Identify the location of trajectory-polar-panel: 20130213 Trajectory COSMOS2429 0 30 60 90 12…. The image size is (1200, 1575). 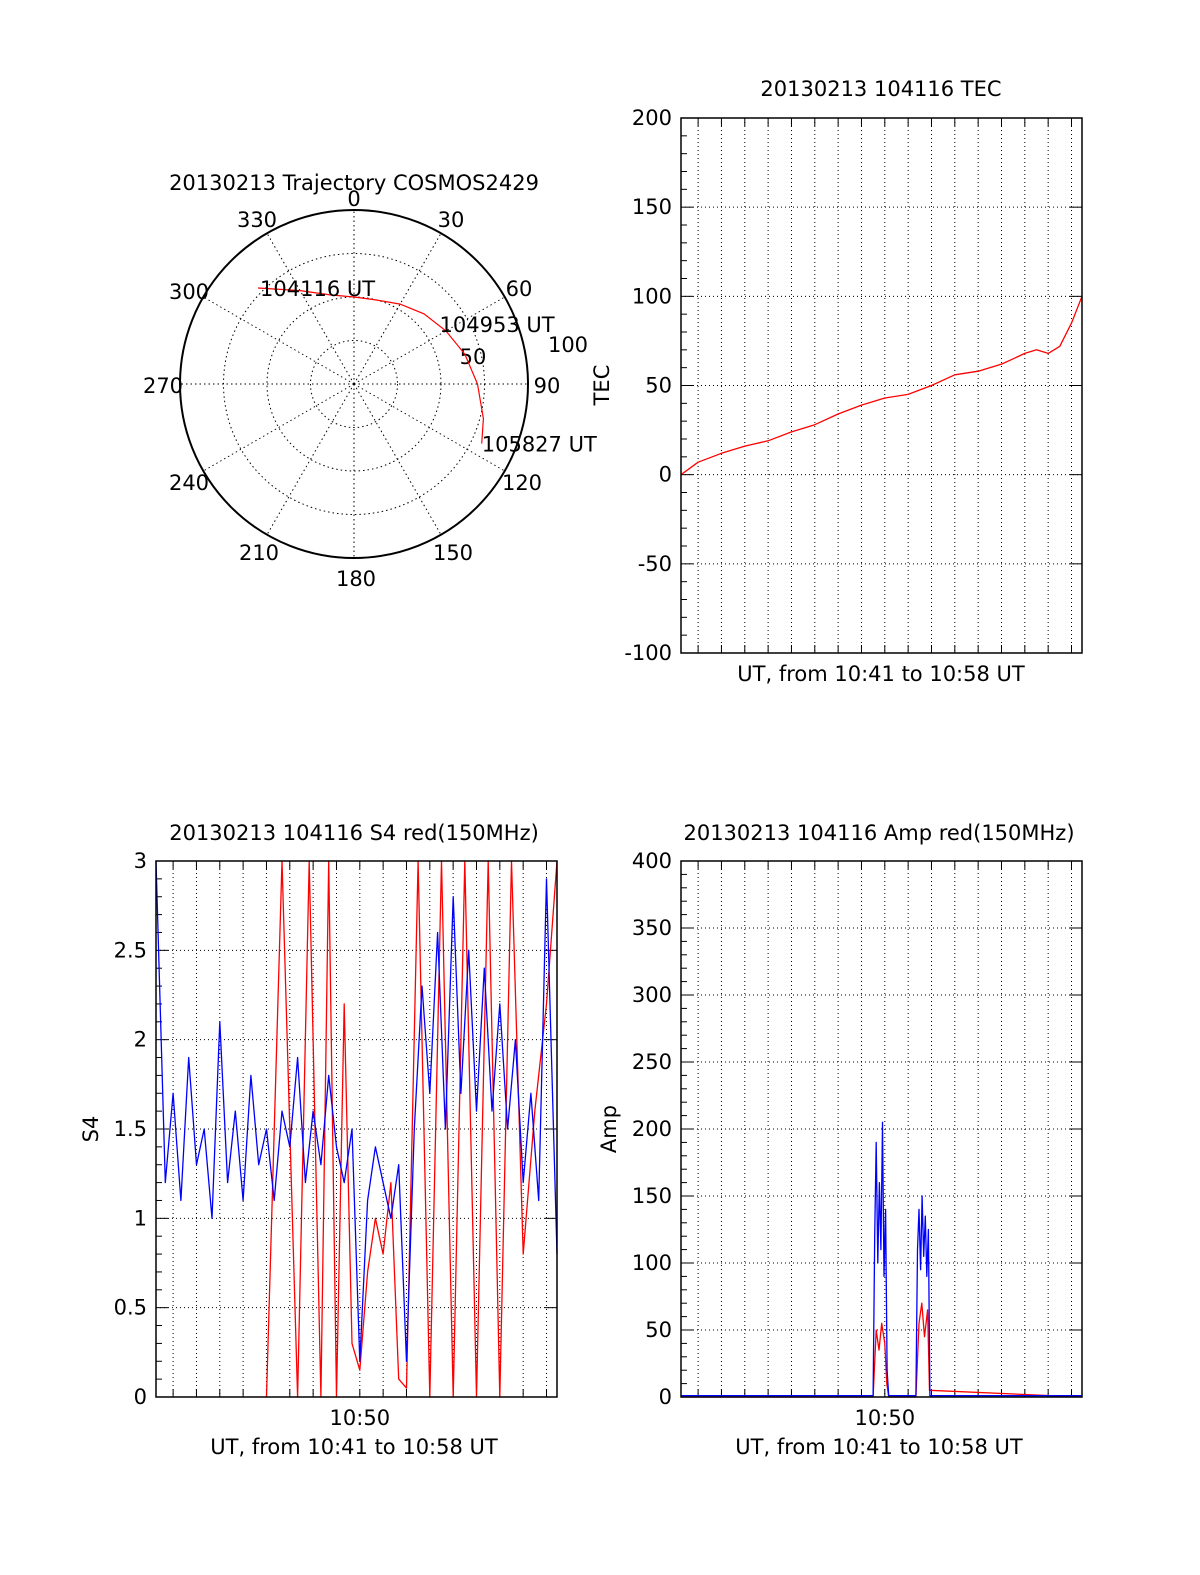
(370, 381).